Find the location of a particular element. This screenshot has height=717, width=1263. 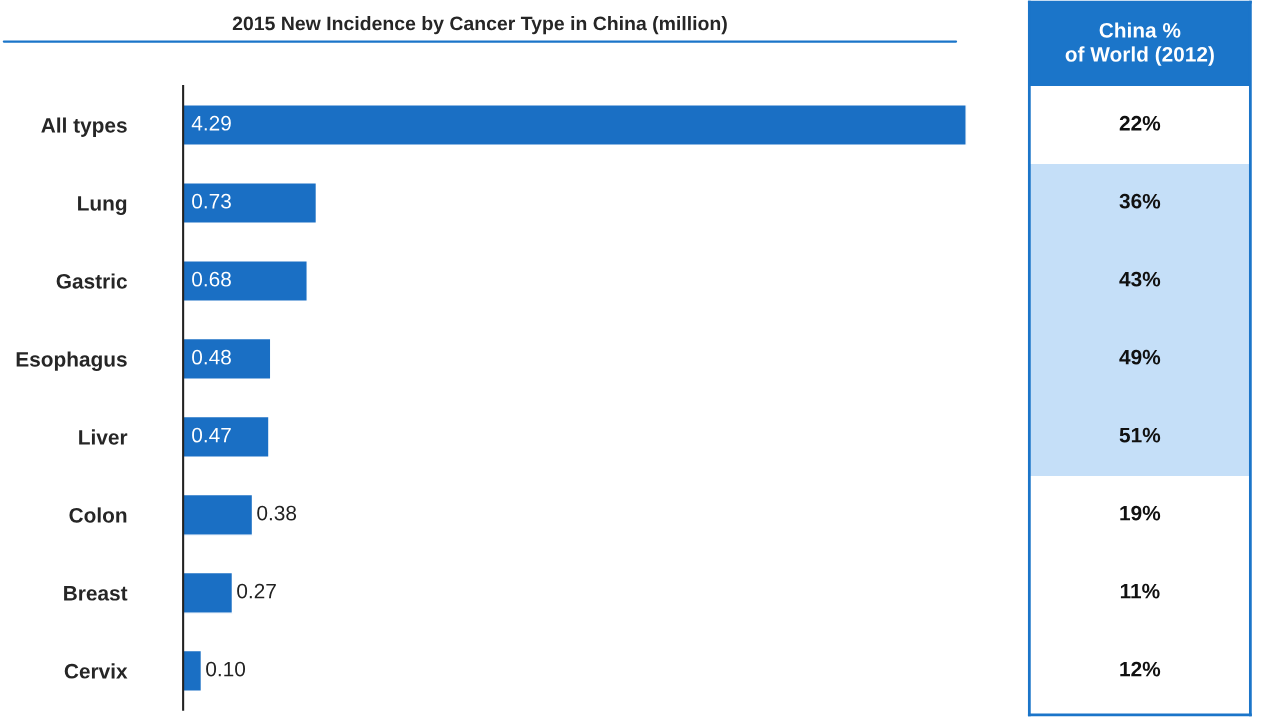

text: 19% is located at coordinates (1140, 513).